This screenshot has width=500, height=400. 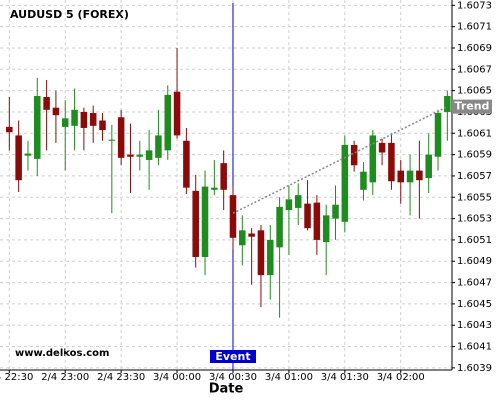 I want to click on y-tick-label: 1.6049, so click(x=474, y=261).